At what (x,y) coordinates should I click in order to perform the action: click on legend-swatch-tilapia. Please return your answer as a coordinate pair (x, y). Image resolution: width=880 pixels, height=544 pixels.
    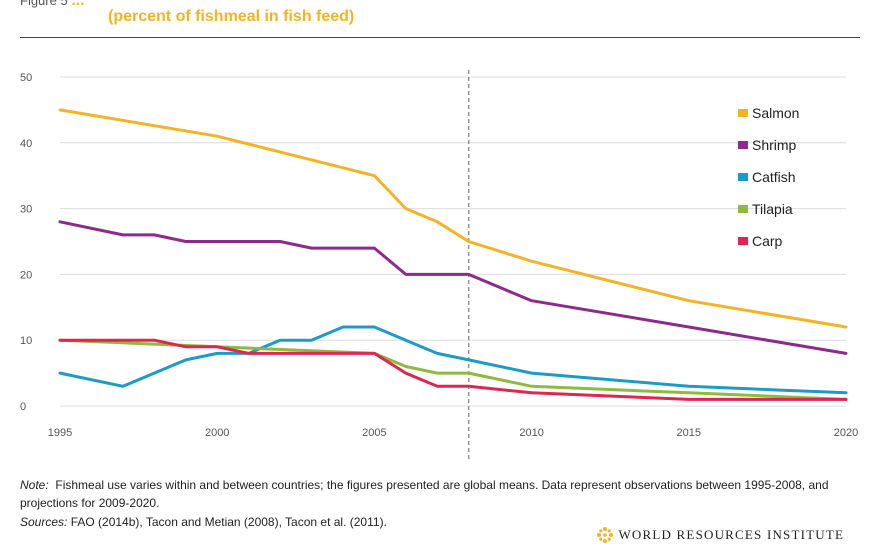
    Looking at the image, I should click on (743, 209).